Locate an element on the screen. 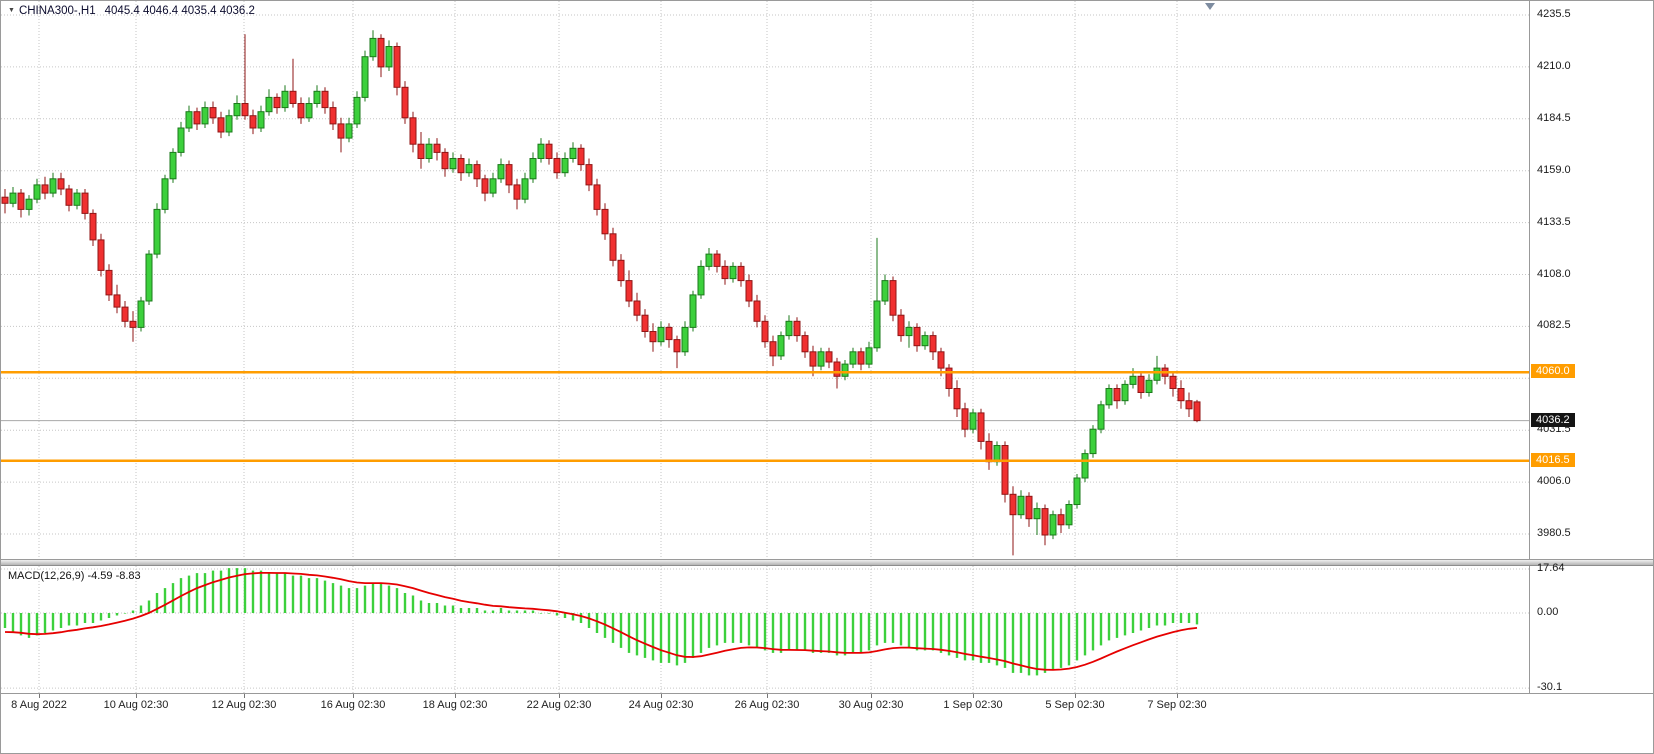 Image resolution: width=1654 pixels, height=754 pixels. symbol-period-label: CHINA300-,H1 is located at coordinates (57, 11).